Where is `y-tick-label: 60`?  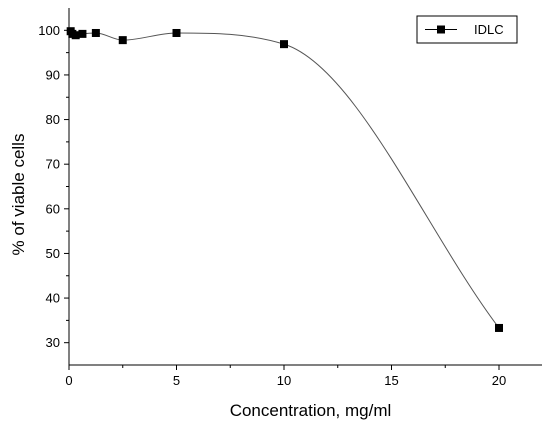 y-tick-label: 60 is located at coordinates (53, 208).